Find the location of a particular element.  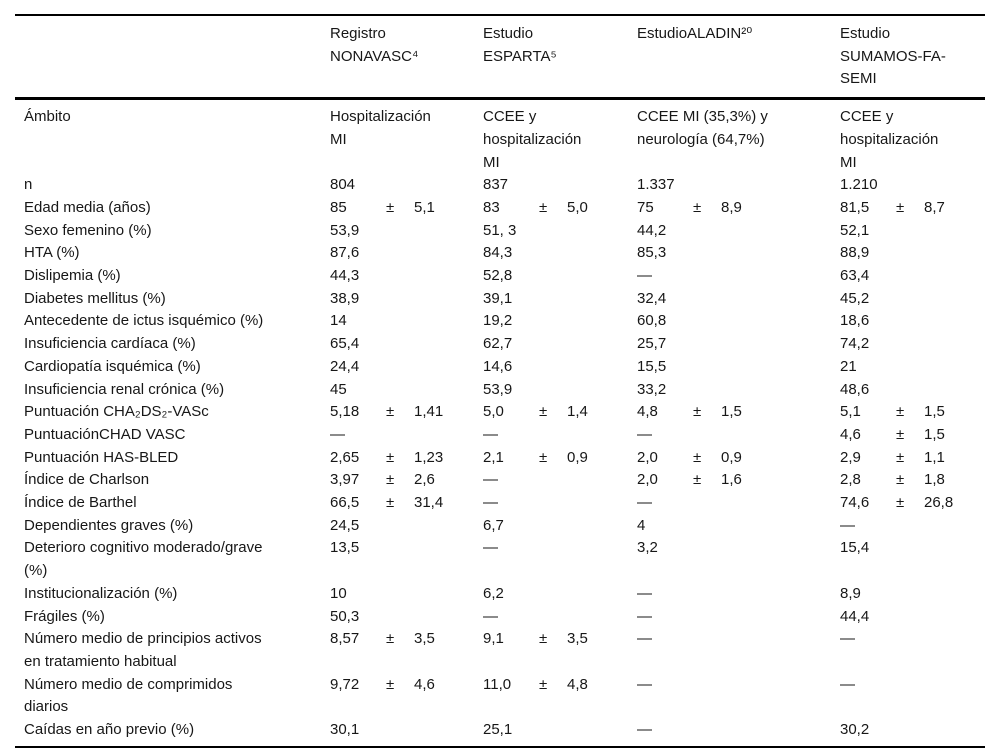

sd-value: 31,4 is located at coordinates (429, 503).